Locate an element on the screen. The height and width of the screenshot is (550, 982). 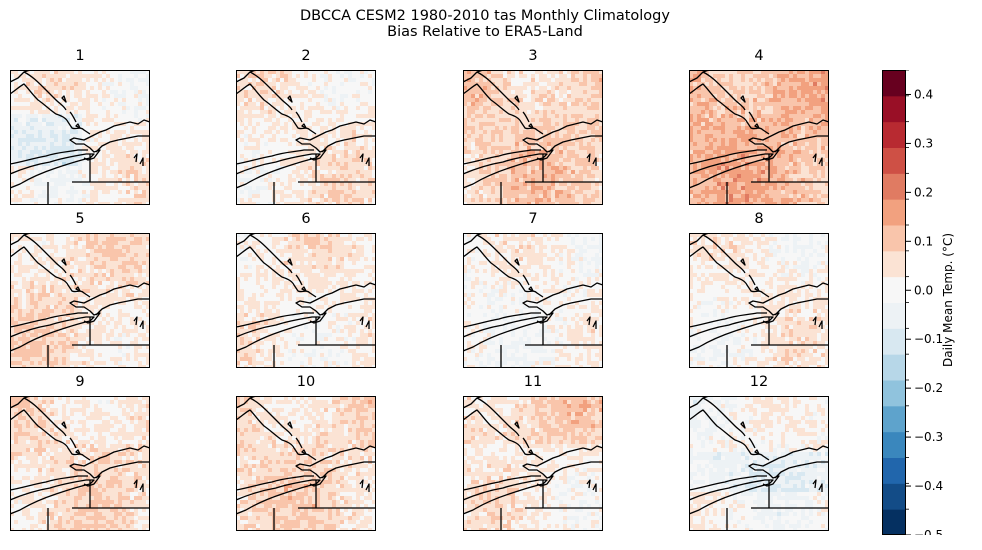
map-panel-5: 5 is located at coordinates (80, 289).